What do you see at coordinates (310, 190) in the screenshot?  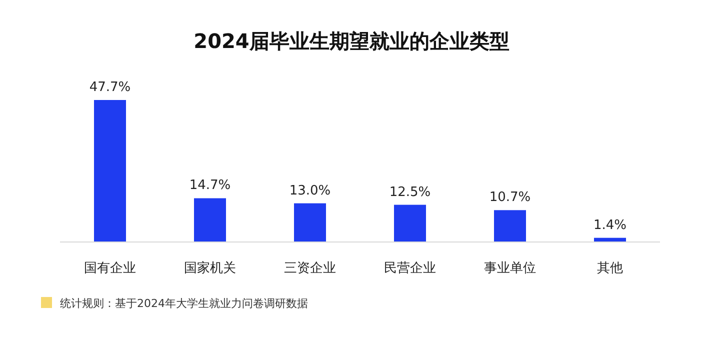 I see `data-label: 13.0%` at bounding box center [310, 190].